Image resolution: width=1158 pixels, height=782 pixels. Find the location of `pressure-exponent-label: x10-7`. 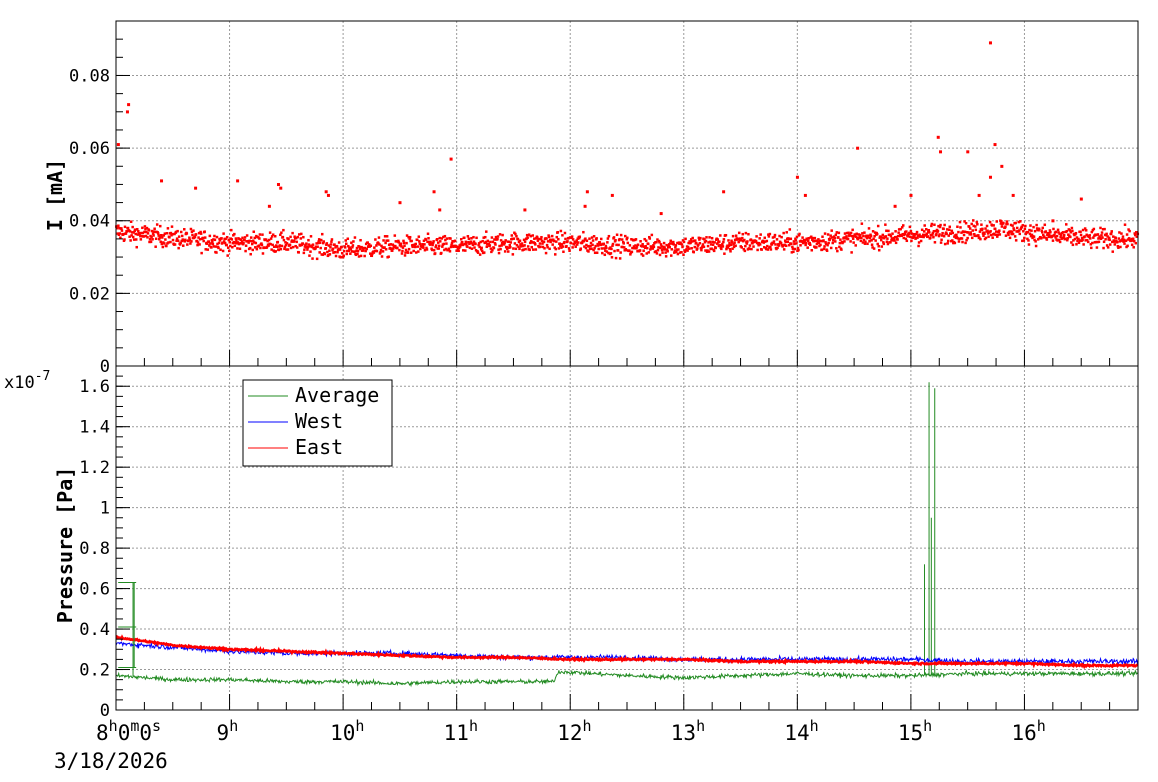

pressure-exponent-label: x10-7 is located at coordinates (27, 381).